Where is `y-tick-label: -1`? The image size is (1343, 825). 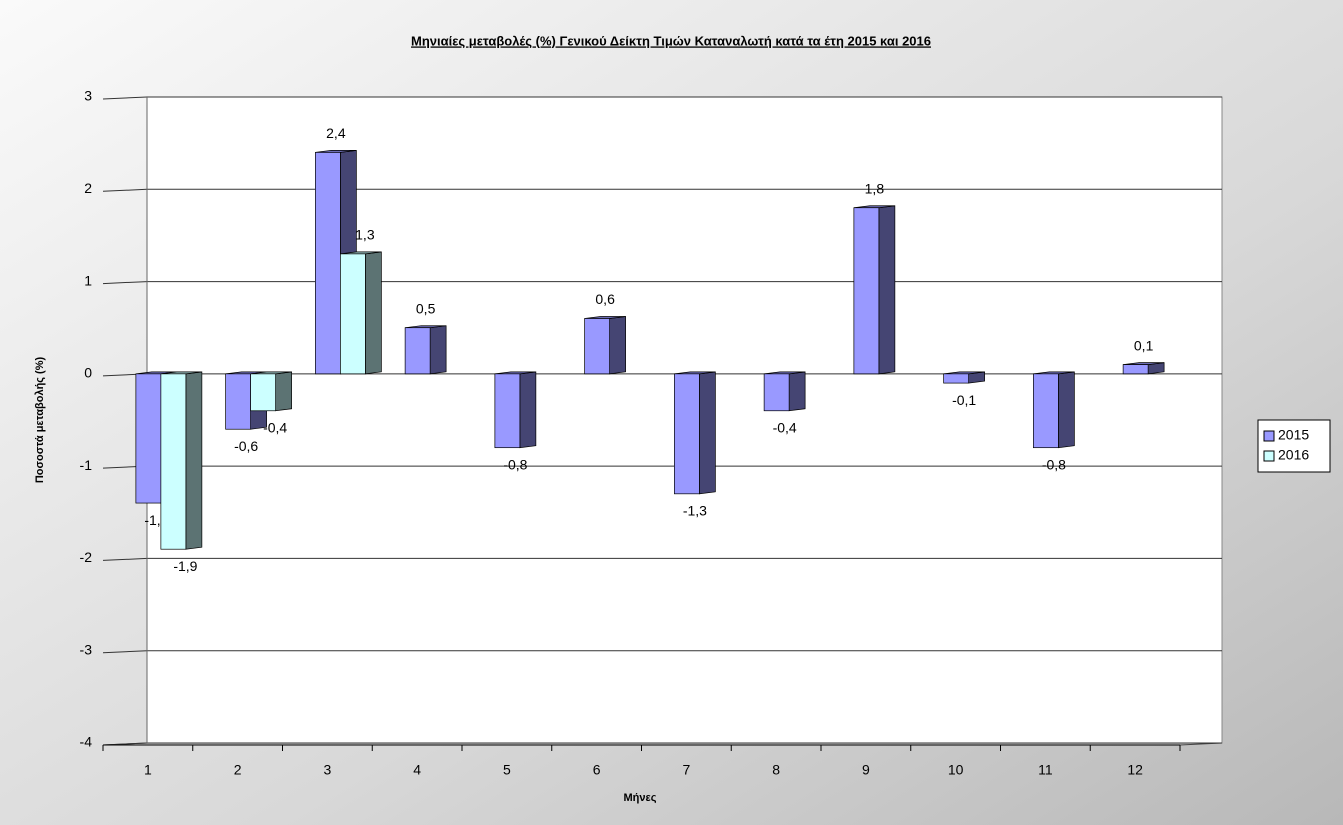
y-tick-label: -1 is located at coordinates (86, 465).